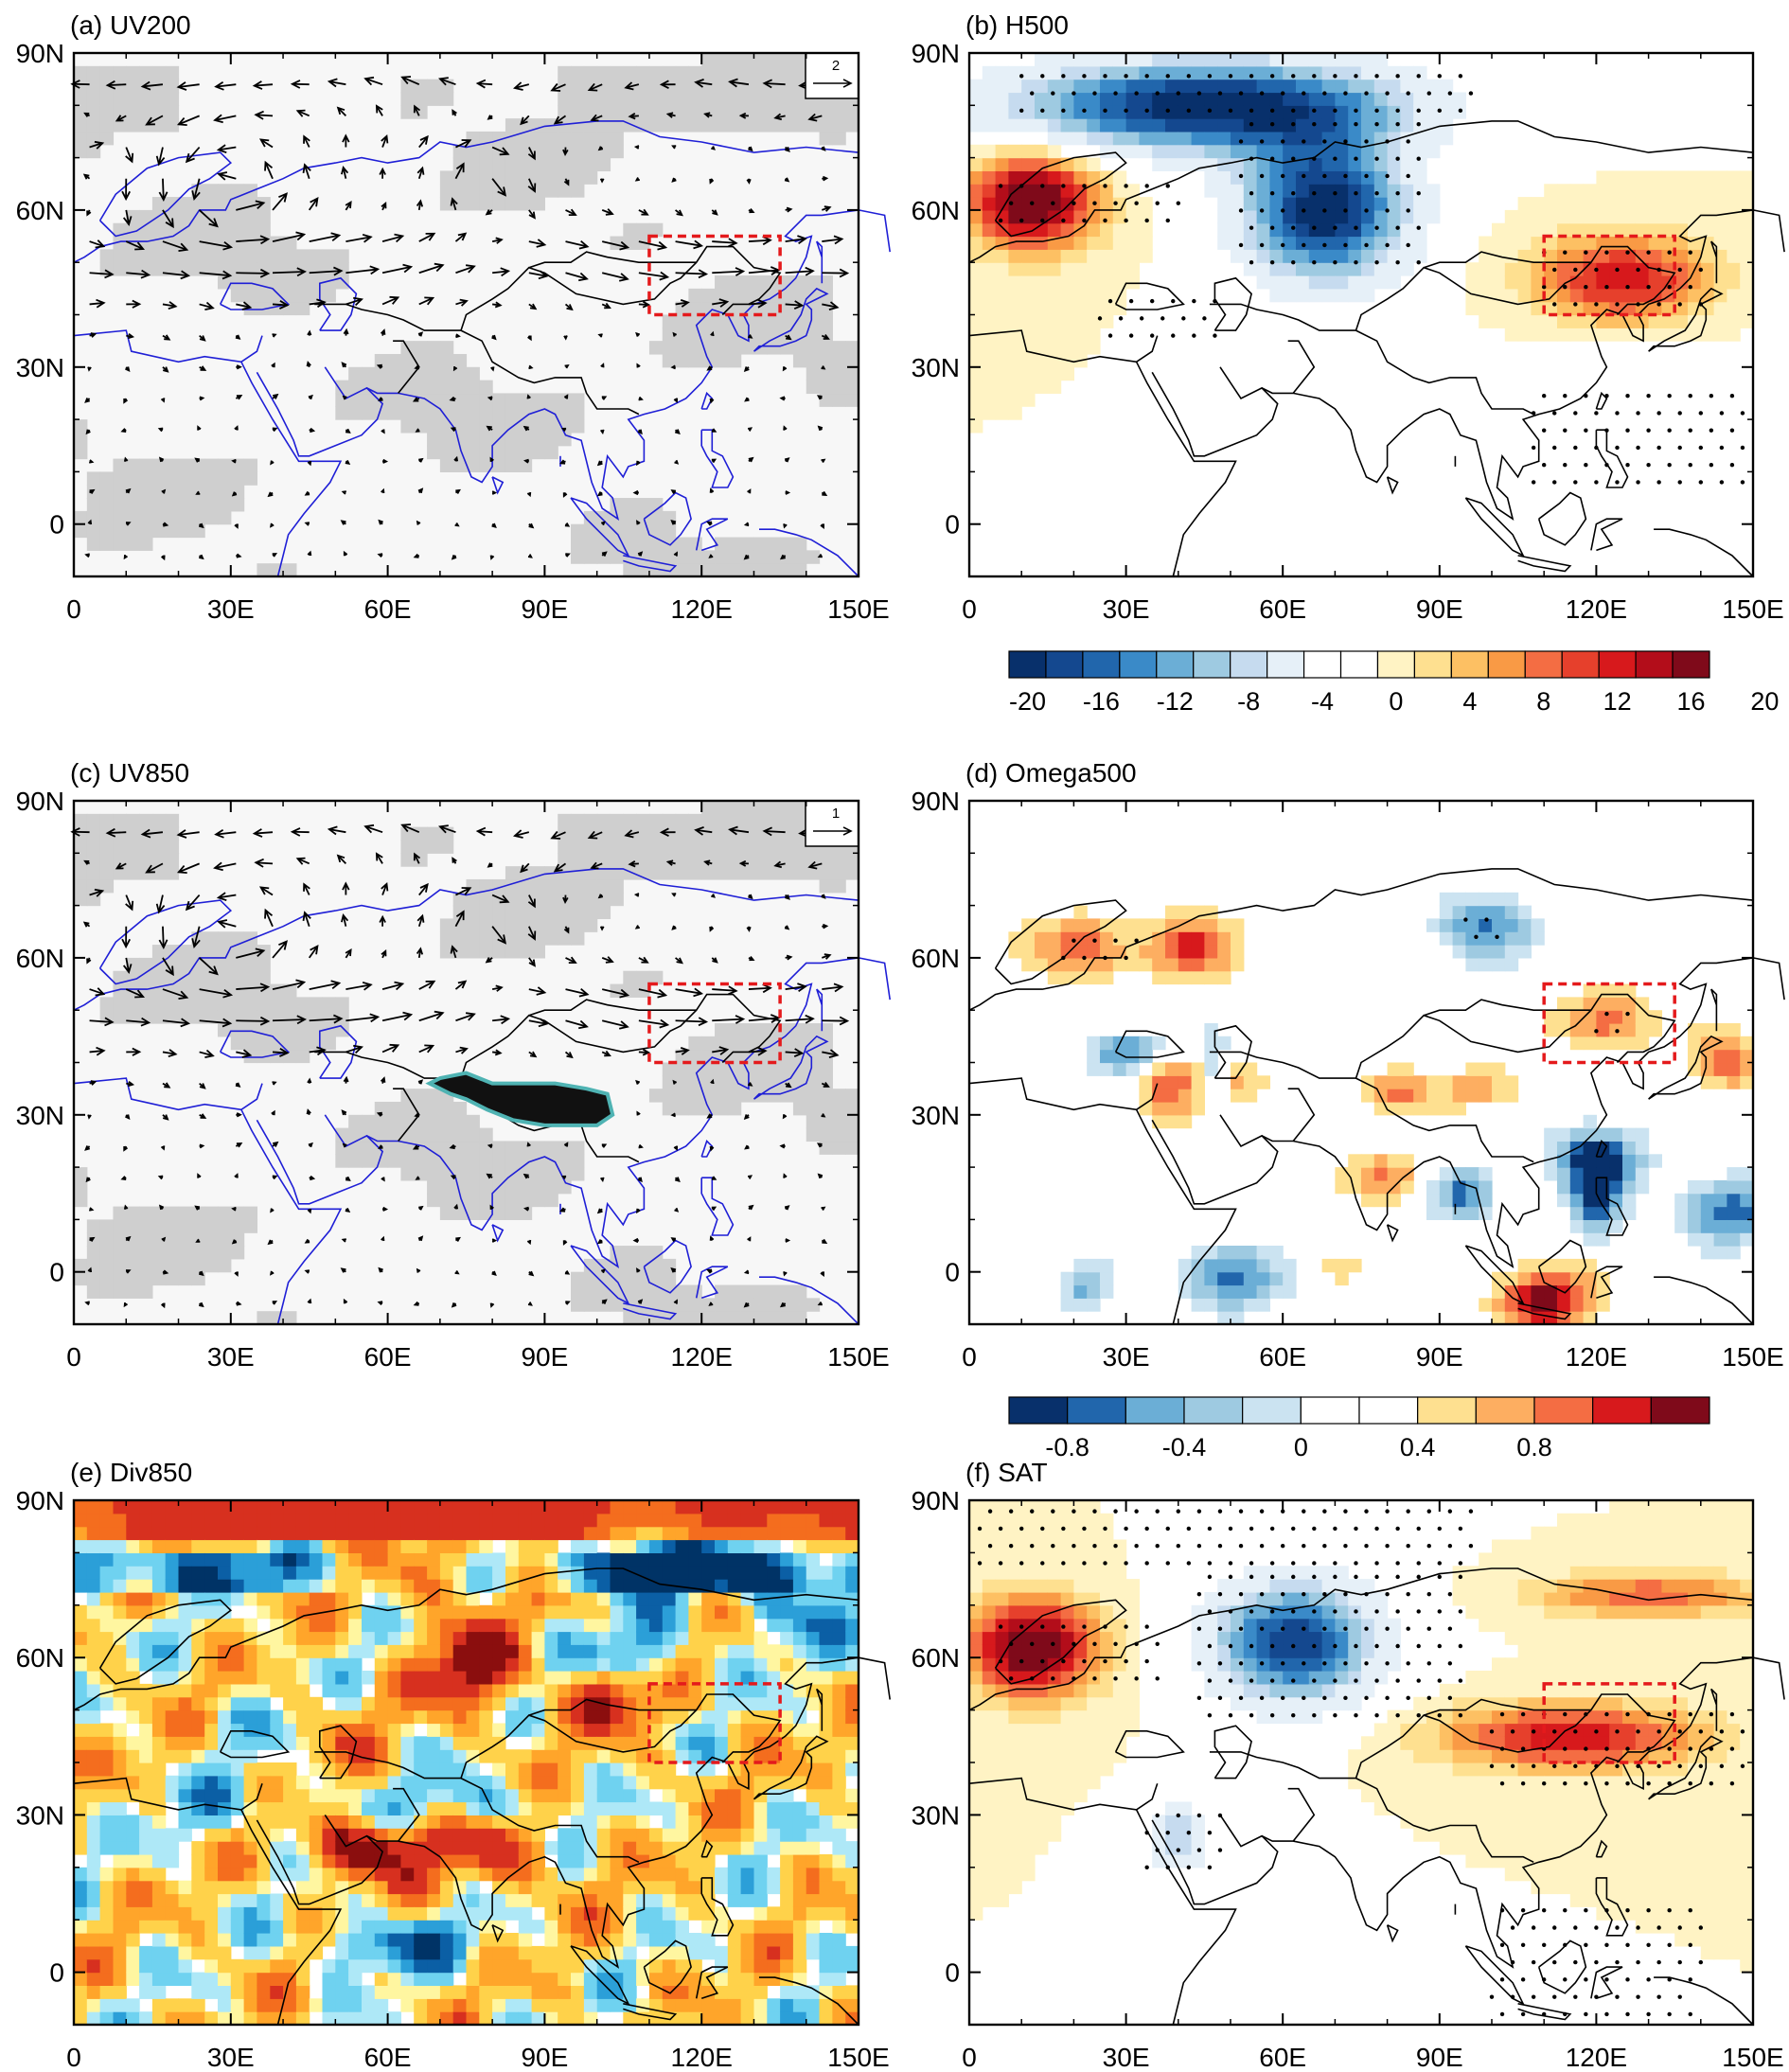 Image resolution: width=1789 pixels, height=2072 pixels. Describe the element at coordinates (1765, 702) in the screenshot. I see `colorbar-label: 20` at that location.